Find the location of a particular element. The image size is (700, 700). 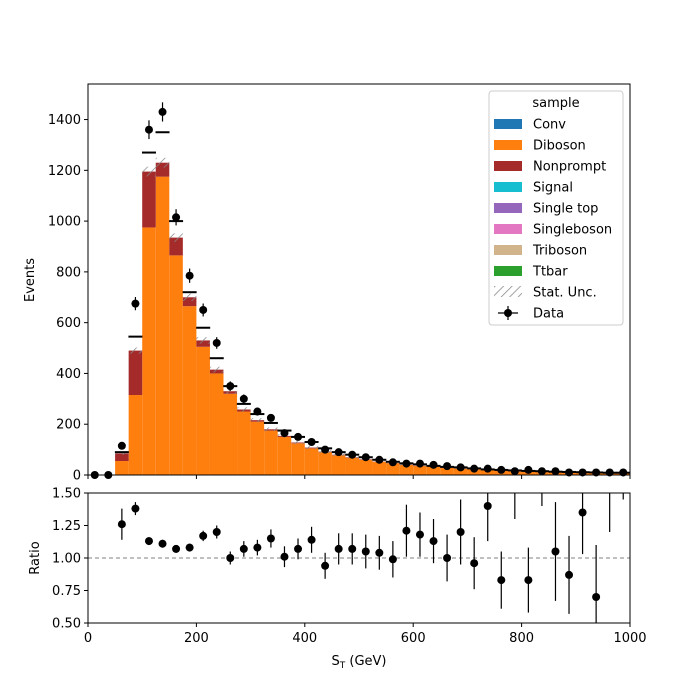

legend-label-nonprompt: Nonprompt is located at coordinates (569, 167).